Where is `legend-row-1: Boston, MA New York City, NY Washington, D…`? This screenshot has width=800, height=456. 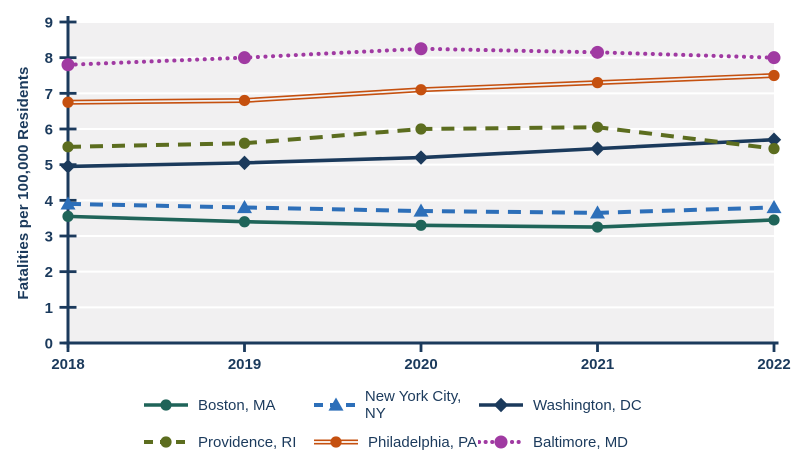
legend-row-1: Boston, MA New York City, NY Washington, D… is located at coordinates (392, 405).